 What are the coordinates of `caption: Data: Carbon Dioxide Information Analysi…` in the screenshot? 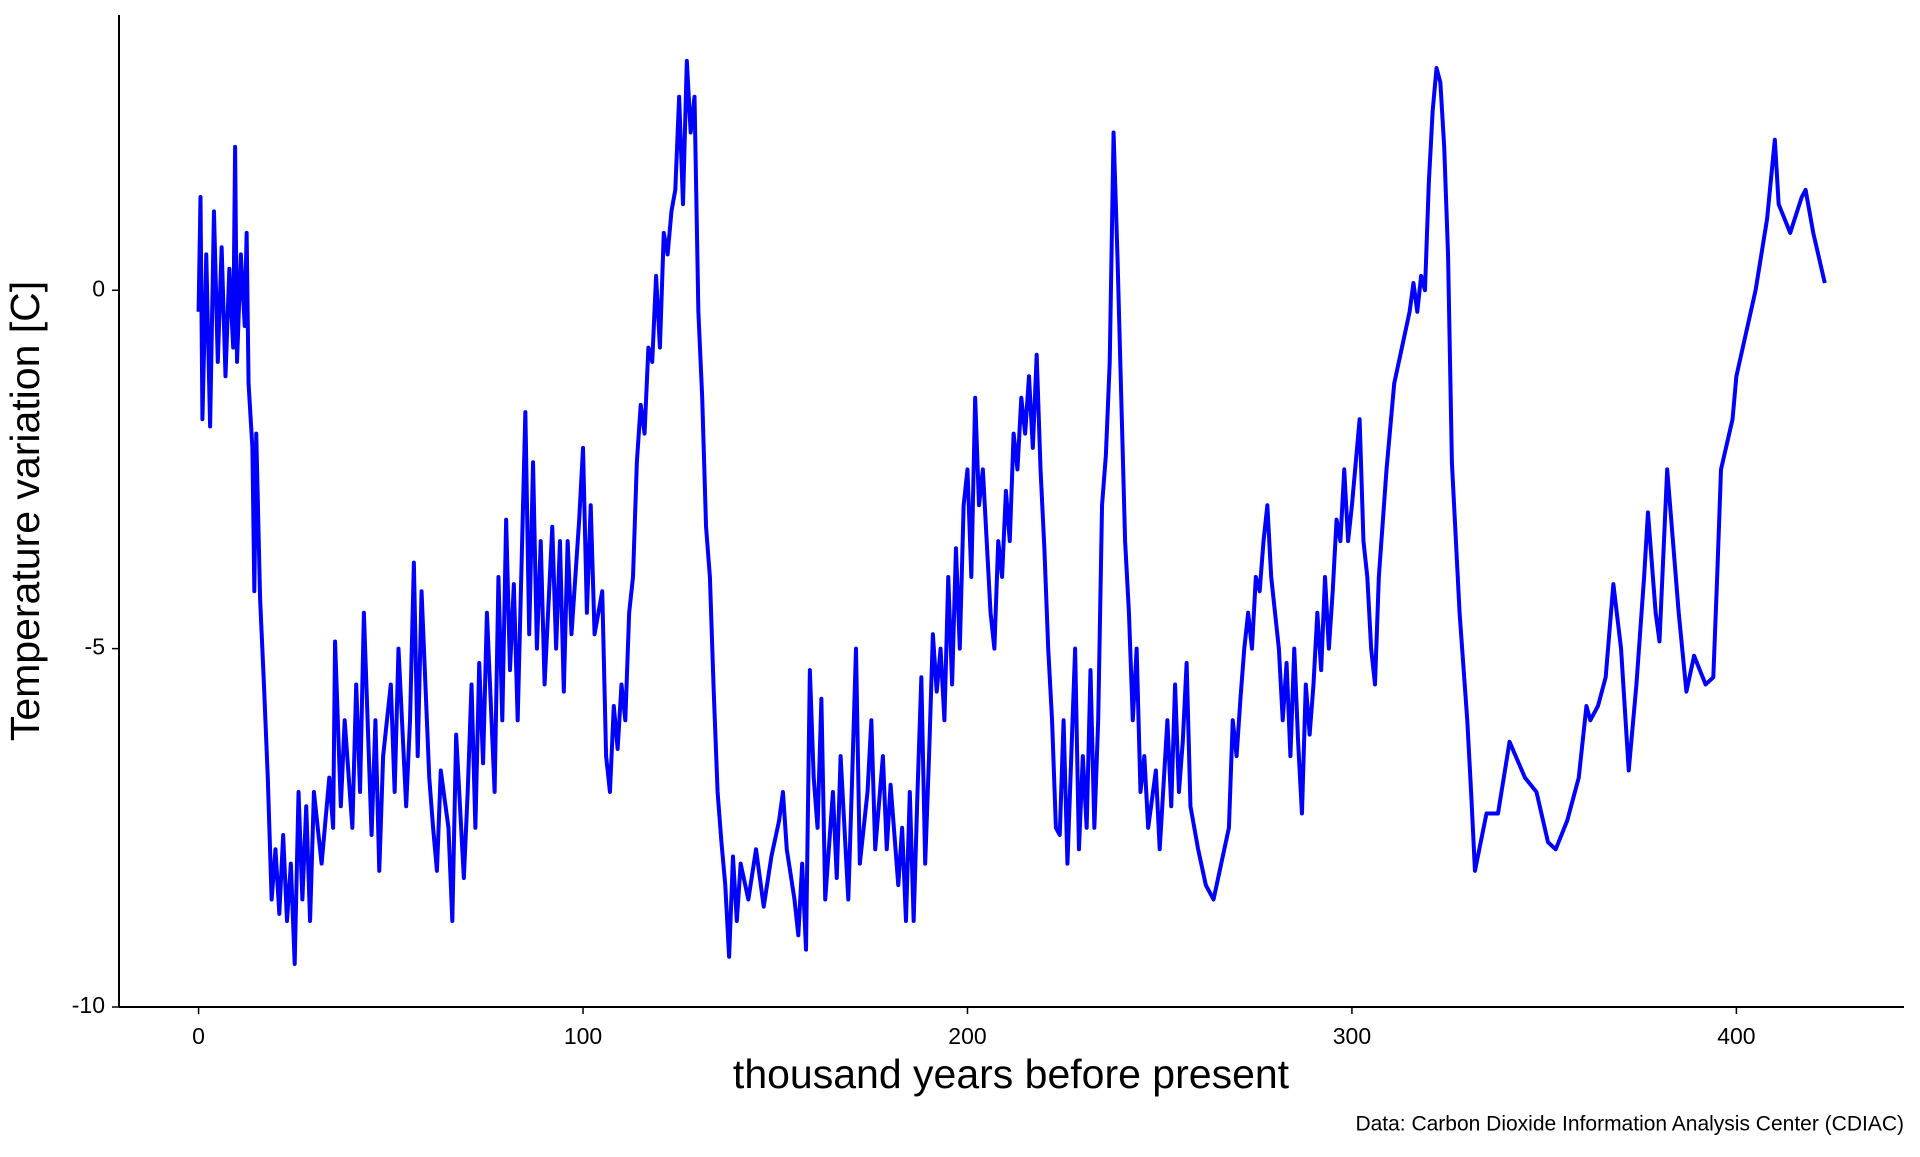 It's located at (1629, 1124).